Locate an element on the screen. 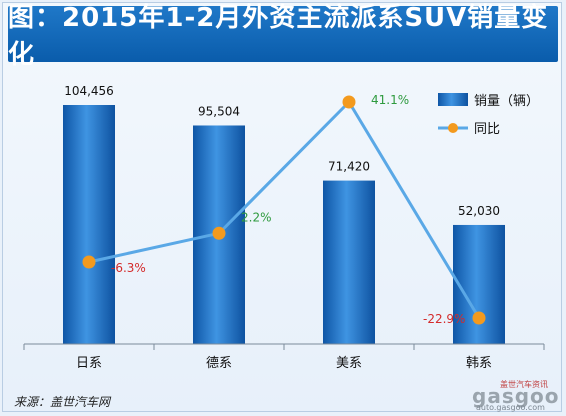 Image resolution: width=566 pixels, height=416 pixels. watermark-tagline: 盖世汽车资讯 is located at coordinates (524, 384).